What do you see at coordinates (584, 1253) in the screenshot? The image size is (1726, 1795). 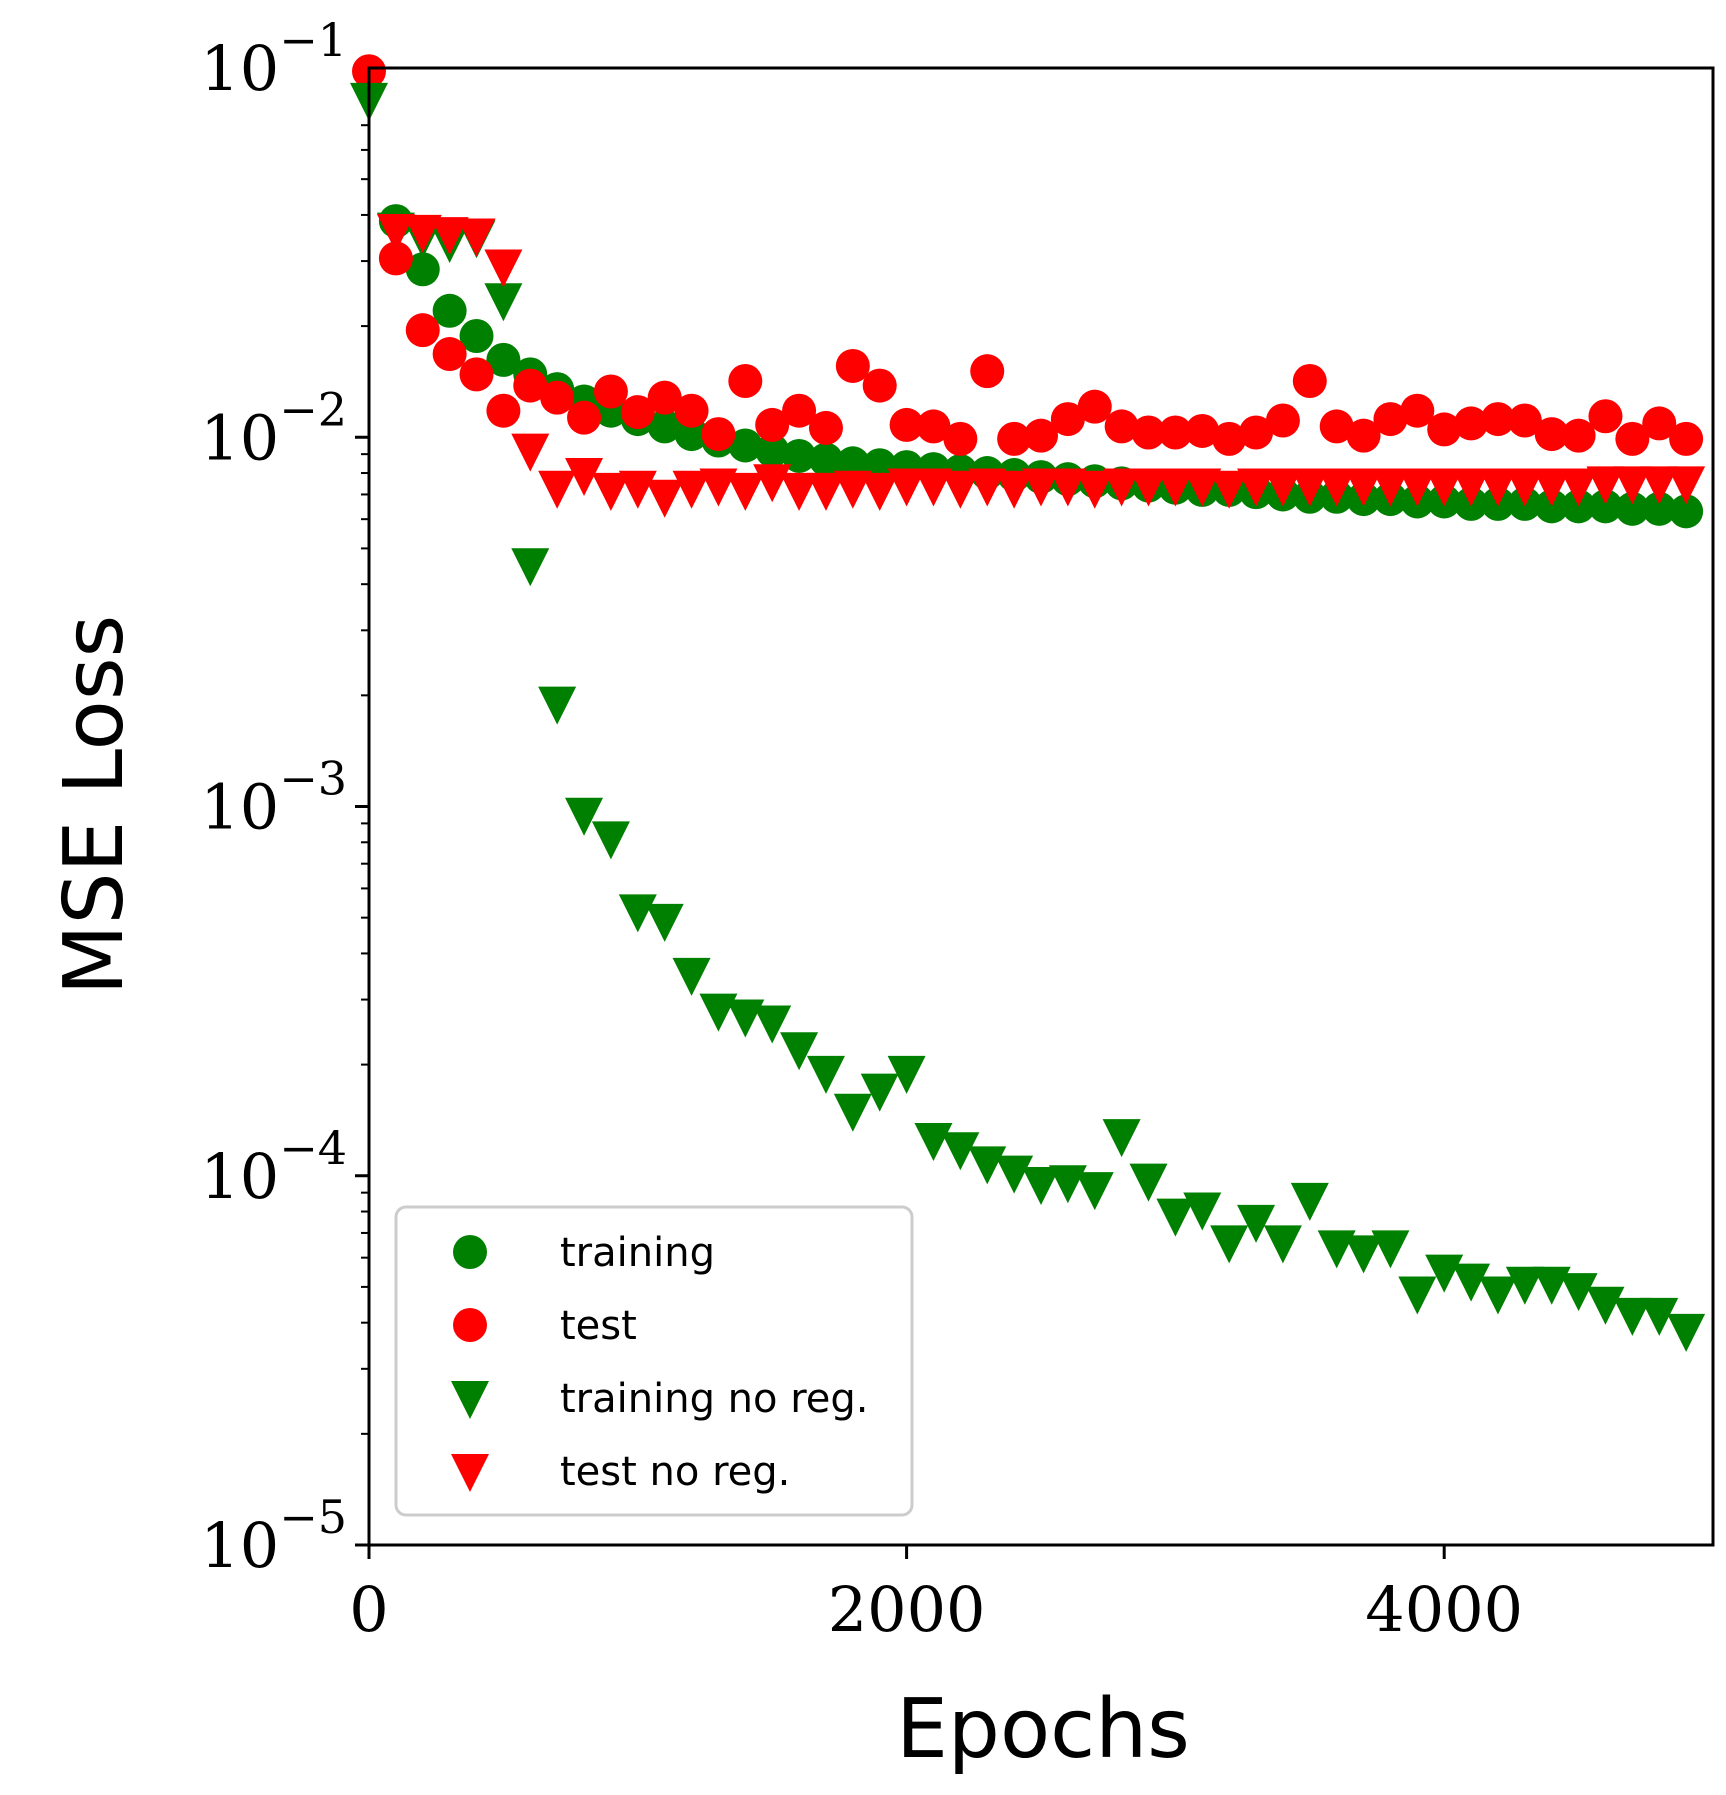 I see `legend-item-training: training` at bounding box center [584, 1253].